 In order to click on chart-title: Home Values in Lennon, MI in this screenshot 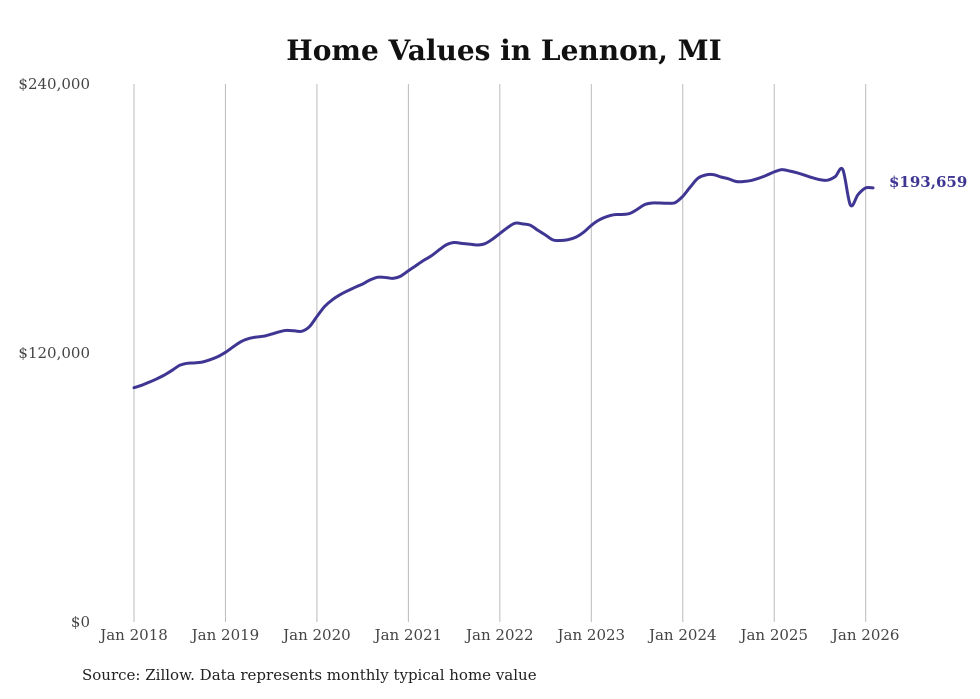, I will do `click(504, 50)`.